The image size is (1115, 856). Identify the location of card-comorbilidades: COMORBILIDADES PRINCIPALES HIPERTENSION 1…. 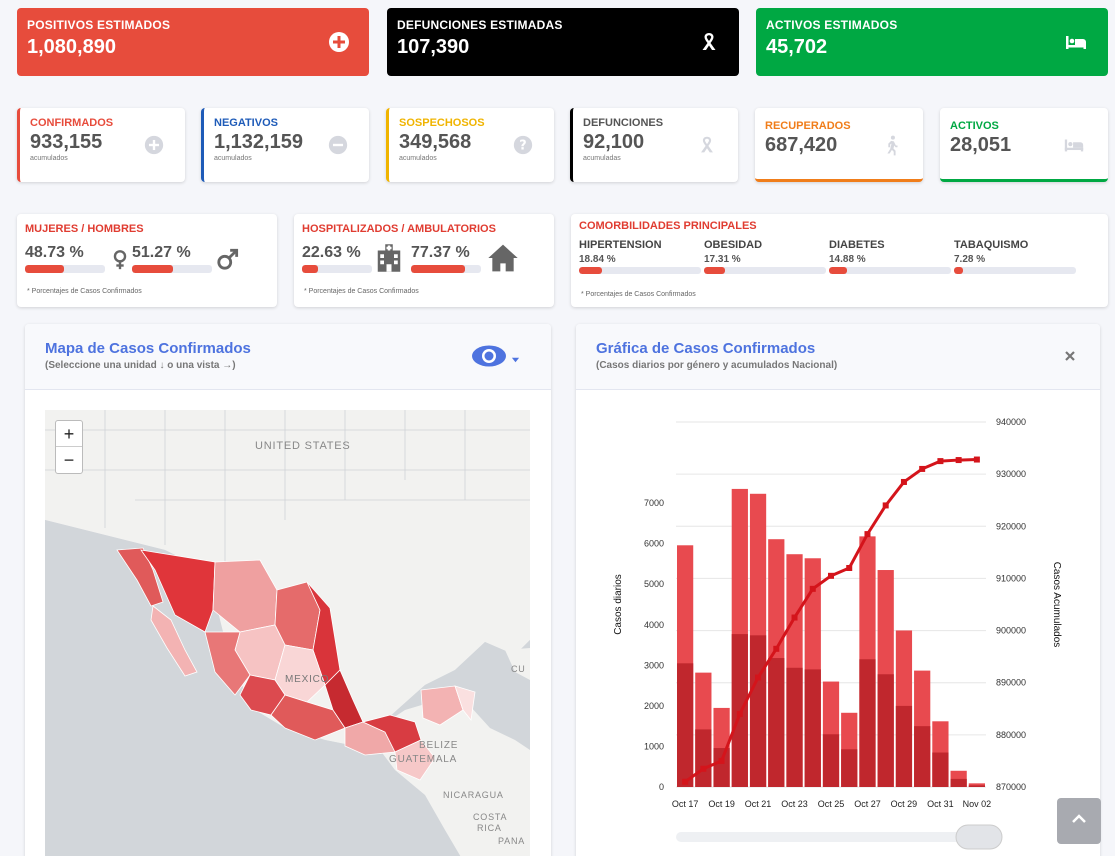
(839, 260).